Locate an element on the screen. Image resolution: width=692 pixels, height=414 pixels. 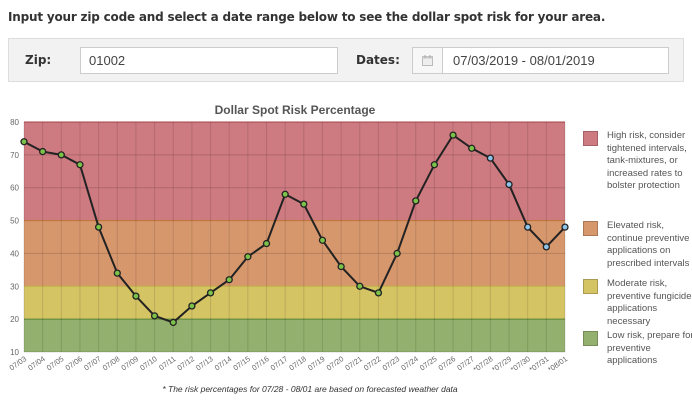
x-tick-label: 07/16 is located at coordinates (260, 363).